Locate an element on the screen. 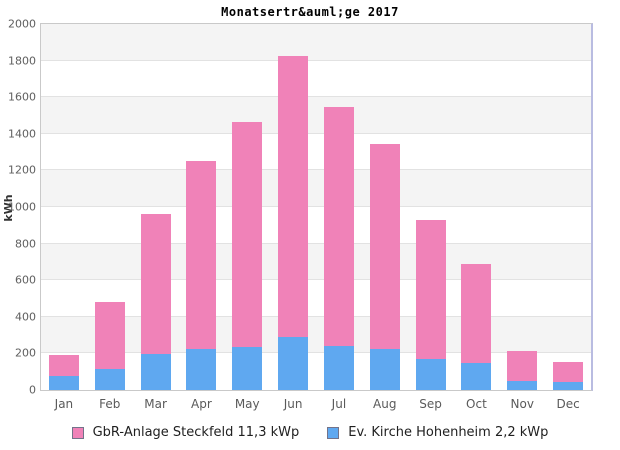 This screenshot has width=620, height=450. x-tick-label: Nov is located at coordinates (522, 404).